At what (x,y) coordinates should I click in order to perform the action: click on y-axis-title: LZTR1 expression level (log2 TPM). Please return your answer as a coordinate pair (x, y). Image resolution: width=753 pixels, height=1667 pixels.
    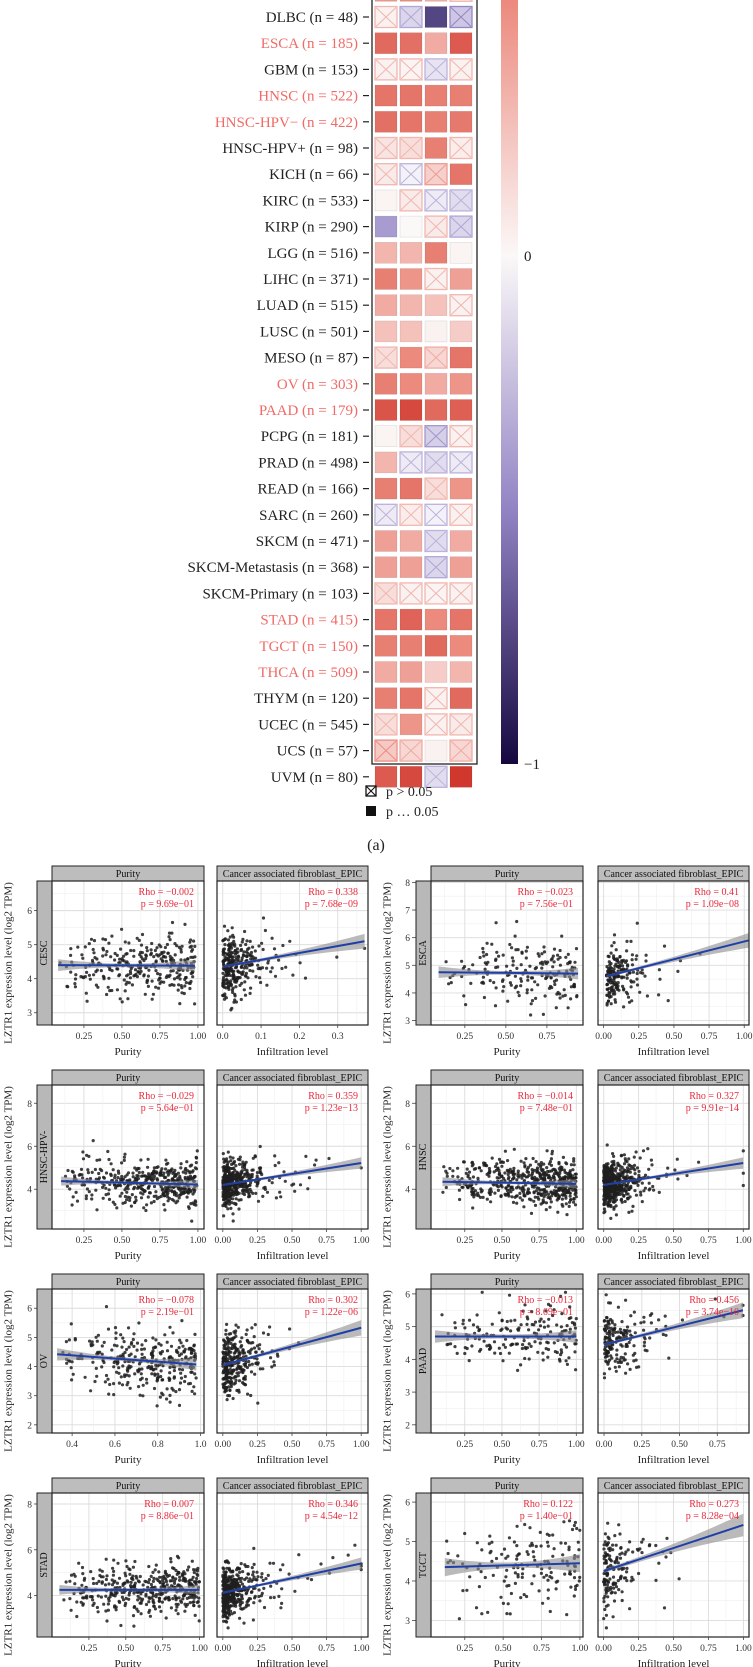
    Looking at the image, I should click on (9, 1575).